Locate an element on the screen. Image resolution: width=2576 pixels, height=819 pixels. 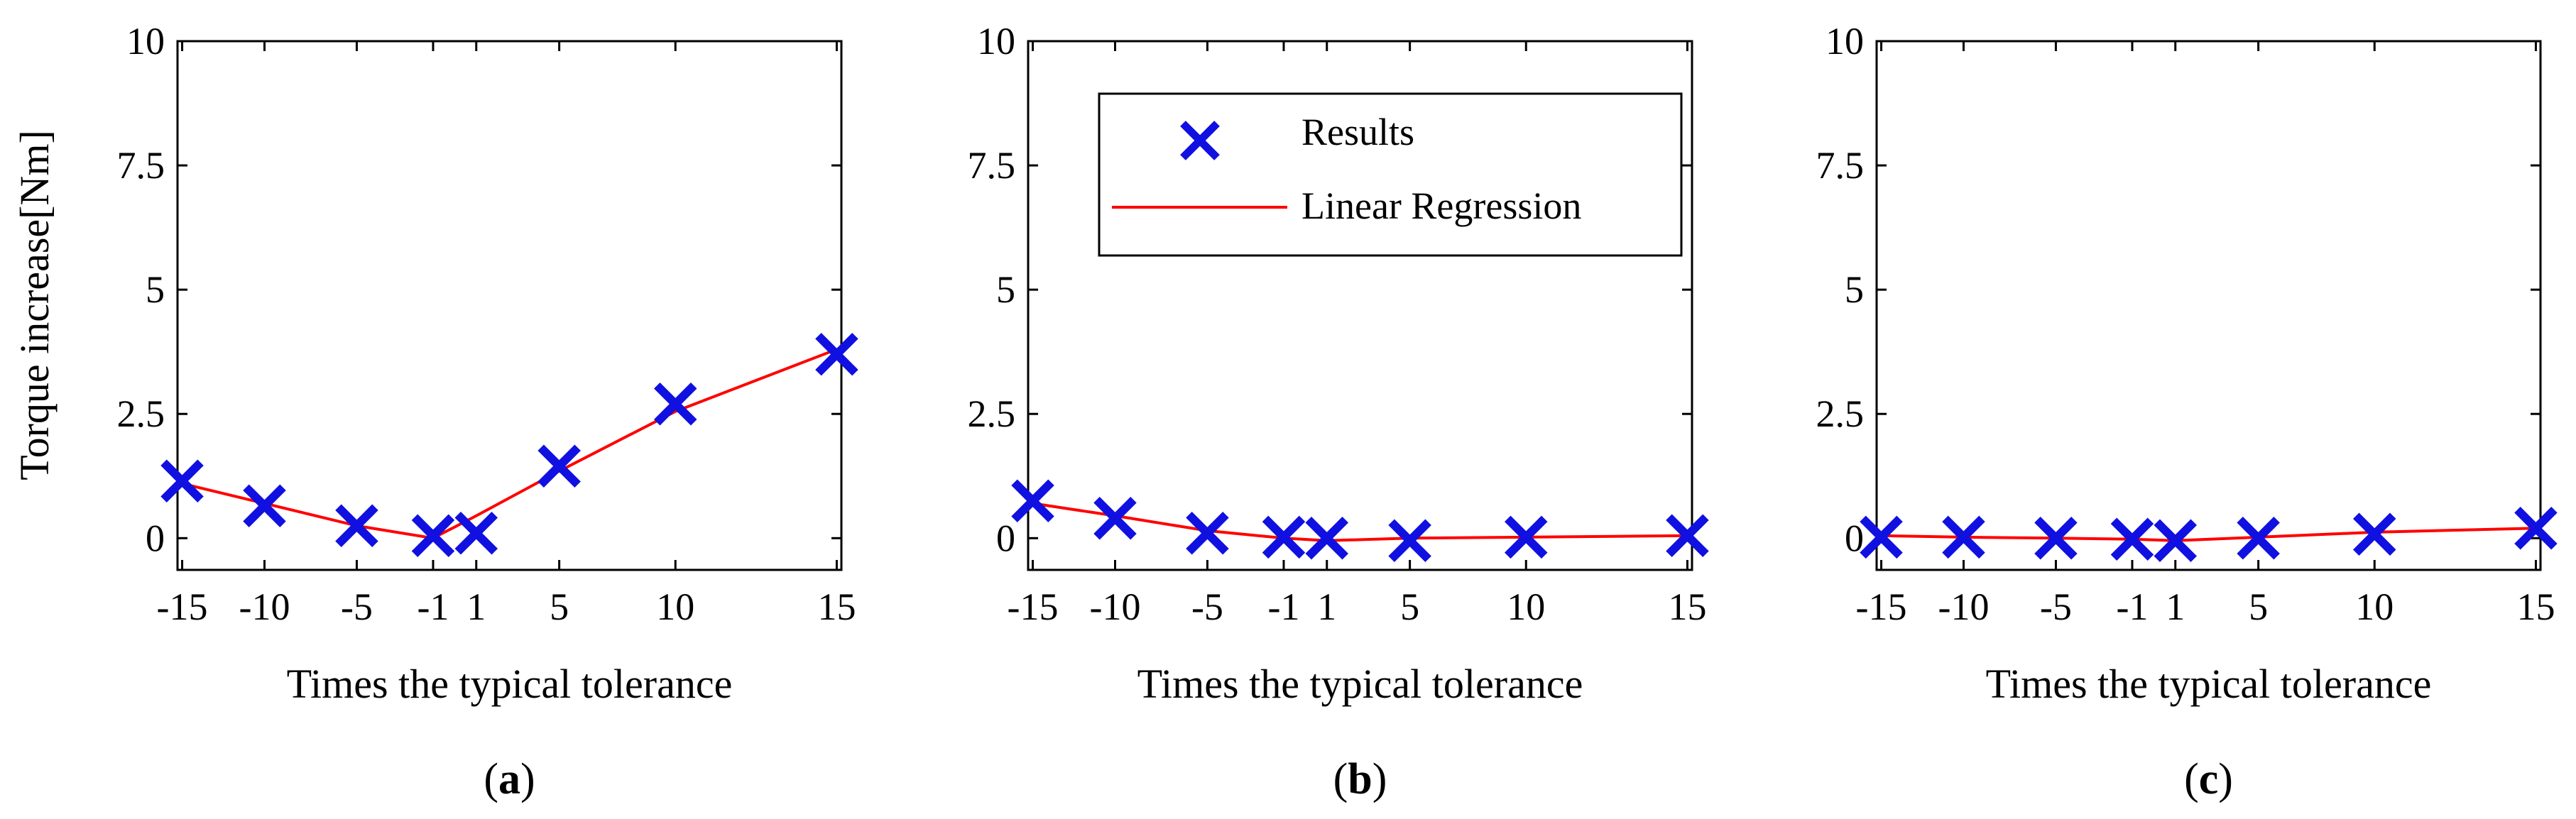
legend: Results Linear Regression is located at coordinates (1390, 174).